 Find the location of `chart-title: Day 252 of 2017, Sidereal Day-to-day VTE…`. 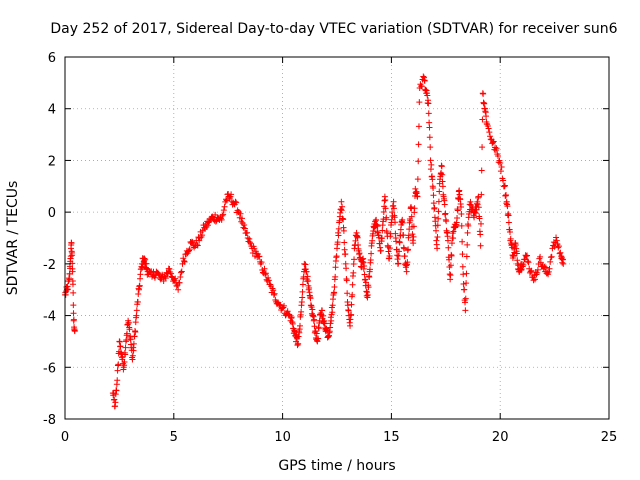

chart-title: Day 252 of 2017, Sidereal Day-to-day VTE… is located at coordinates (333, 29).